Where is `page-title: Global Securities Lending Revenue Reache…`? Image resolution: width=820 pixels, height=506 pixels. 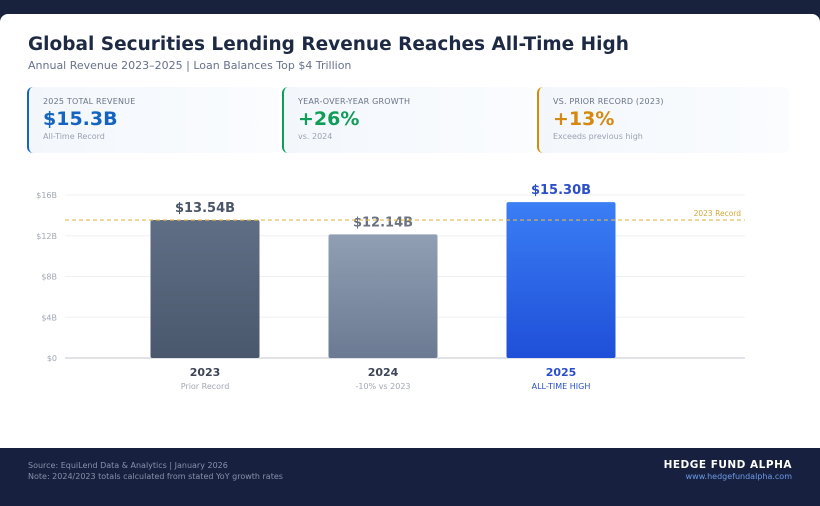
page-title: Global Securities Lending Revenue Reache… is located at coordinates (328, 44).